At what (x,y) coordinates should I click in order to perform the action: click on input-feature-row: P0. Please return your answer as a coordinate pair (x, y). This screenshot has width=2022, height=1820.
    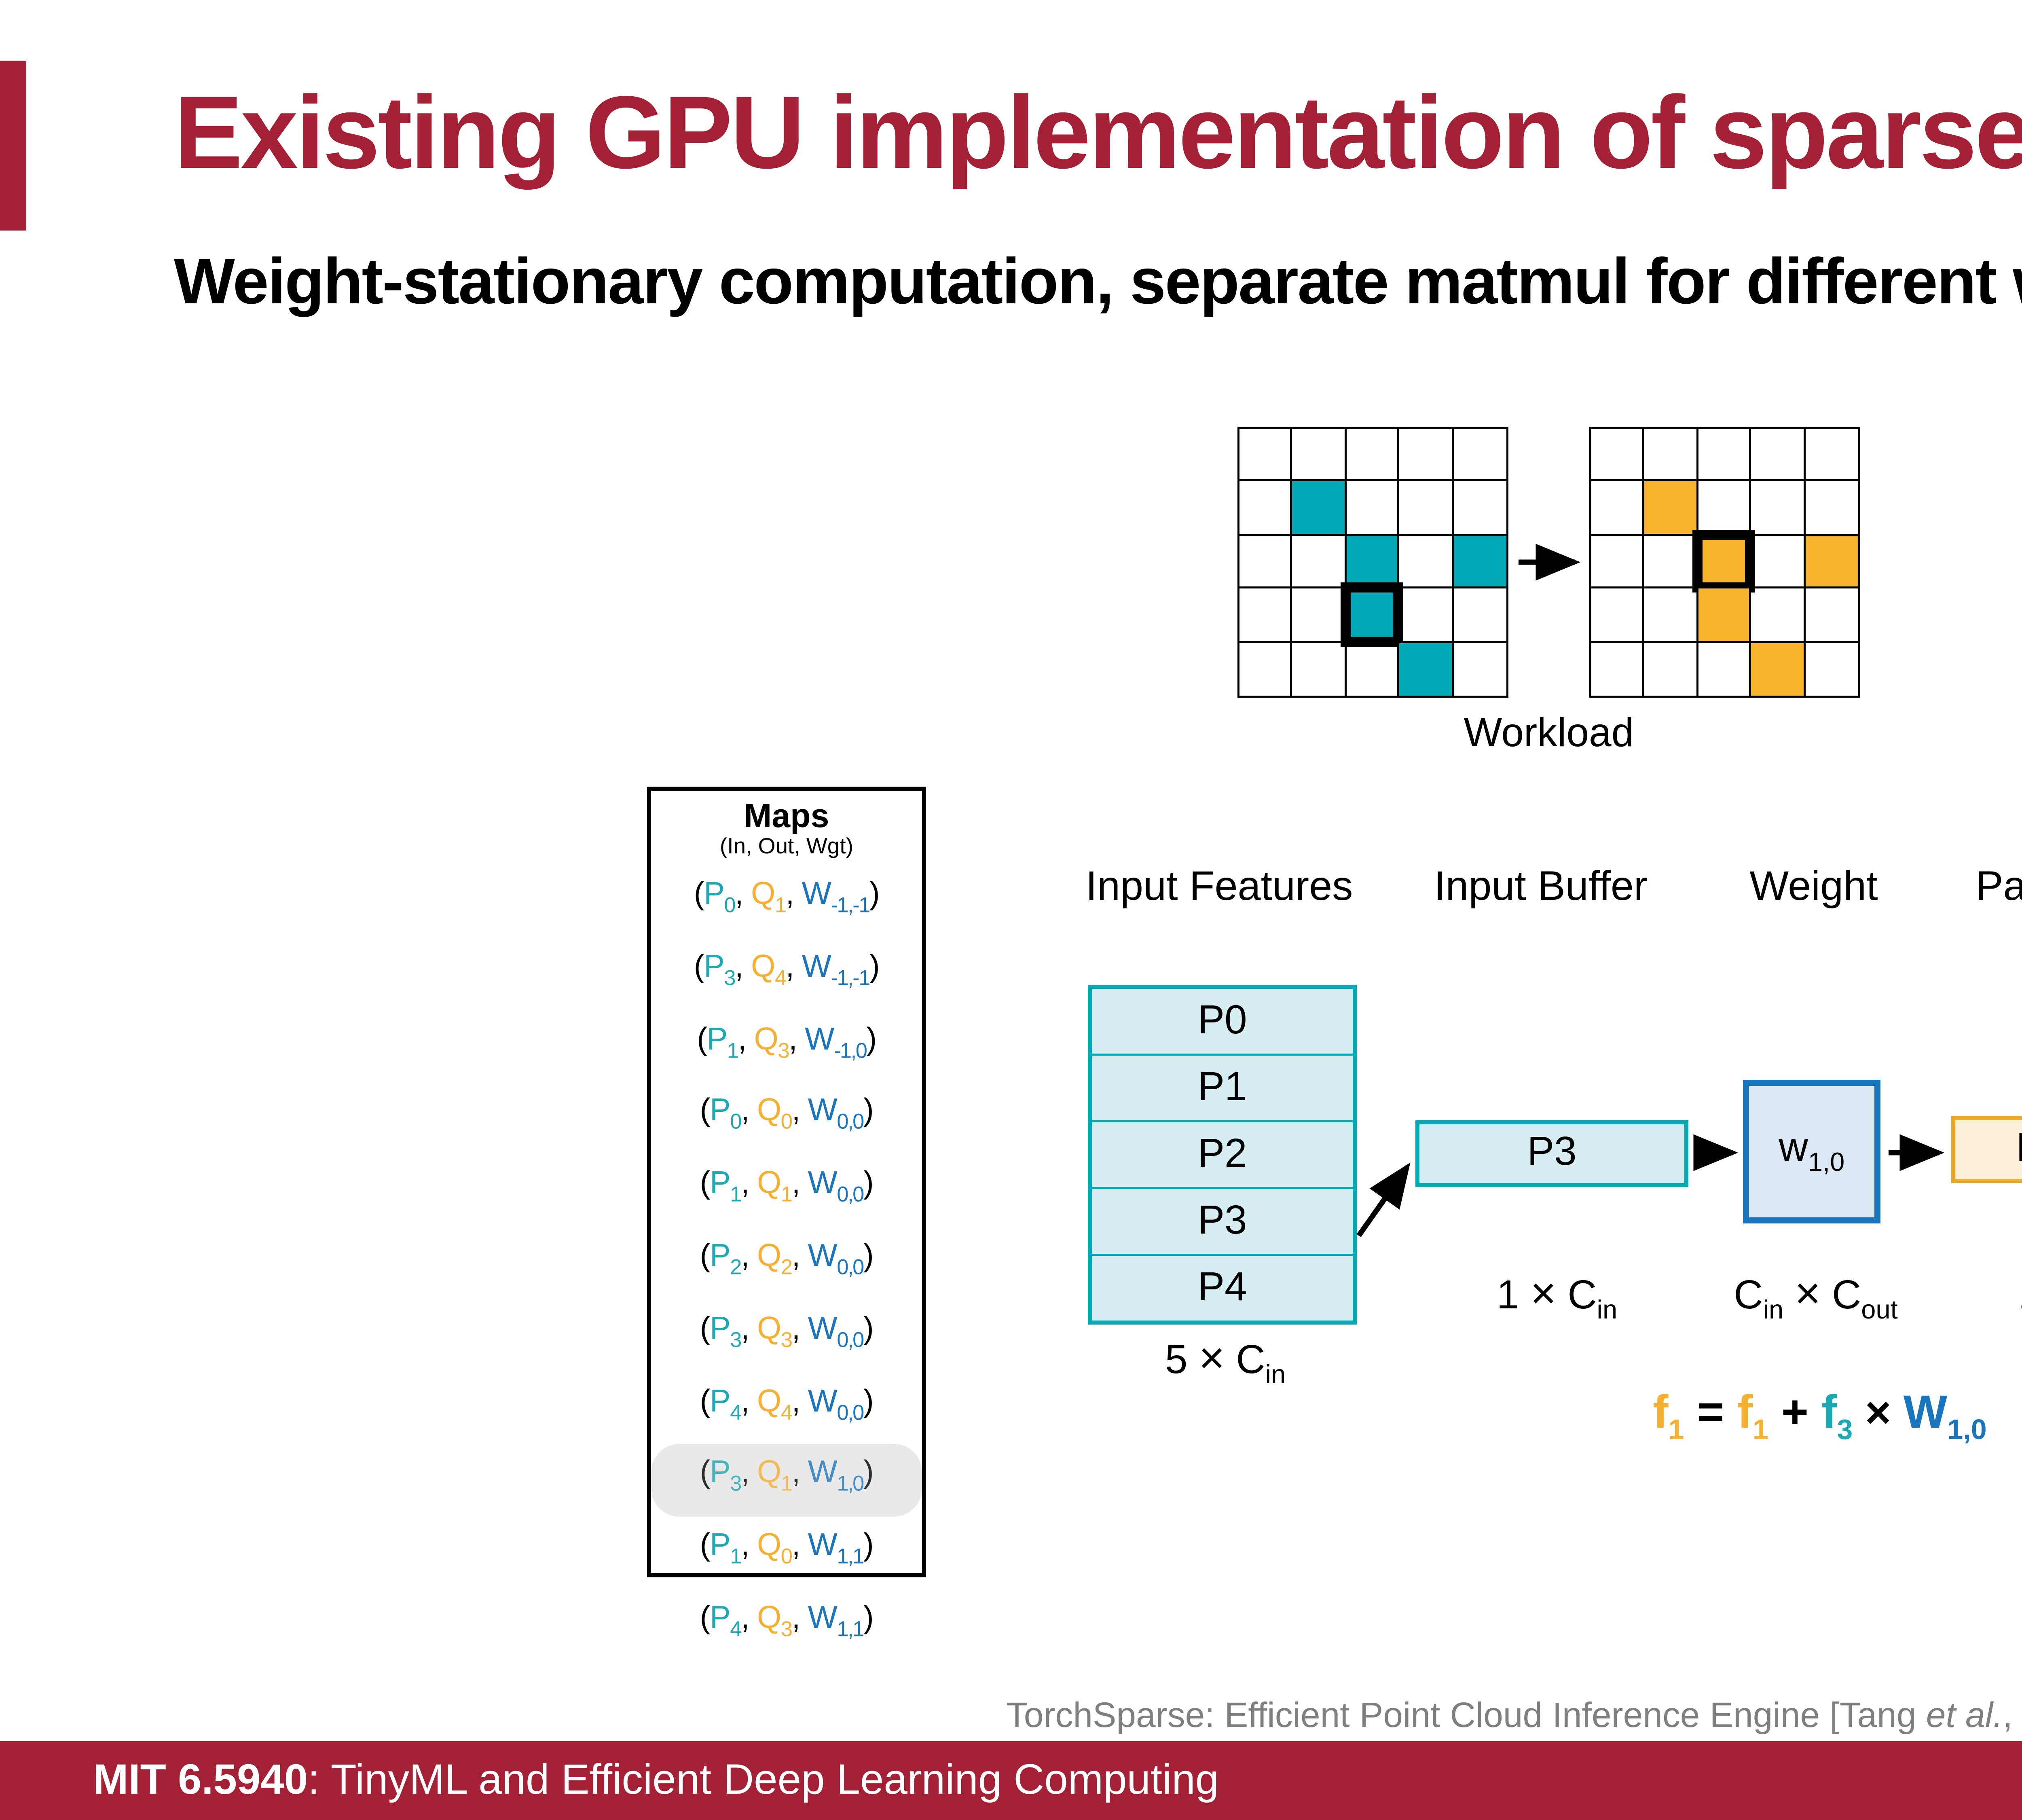
    Looking at the image, I should click on (1222, 1021).